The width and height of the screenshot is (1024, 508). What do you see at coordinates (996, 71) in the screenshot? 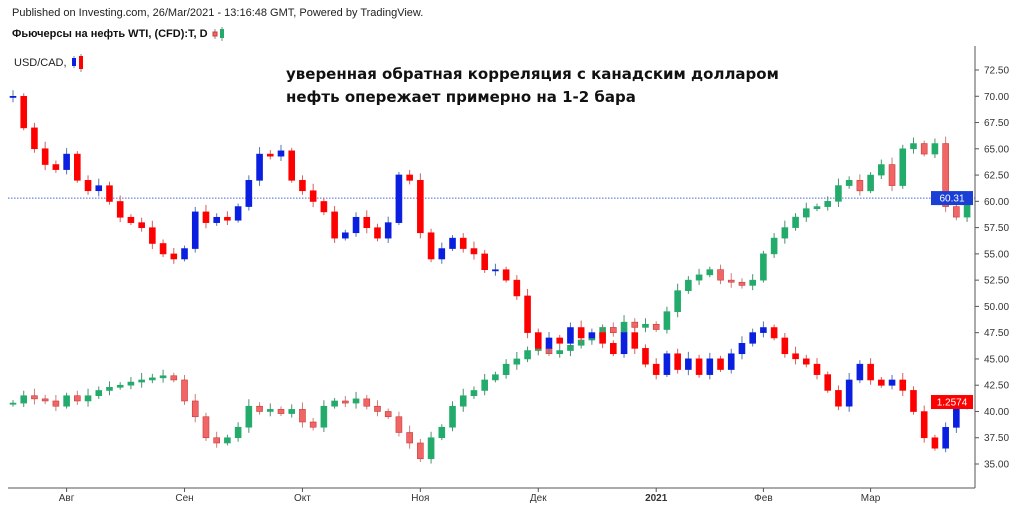
I see `y-tick-label: 72.50` at bounding box center [996, 71].